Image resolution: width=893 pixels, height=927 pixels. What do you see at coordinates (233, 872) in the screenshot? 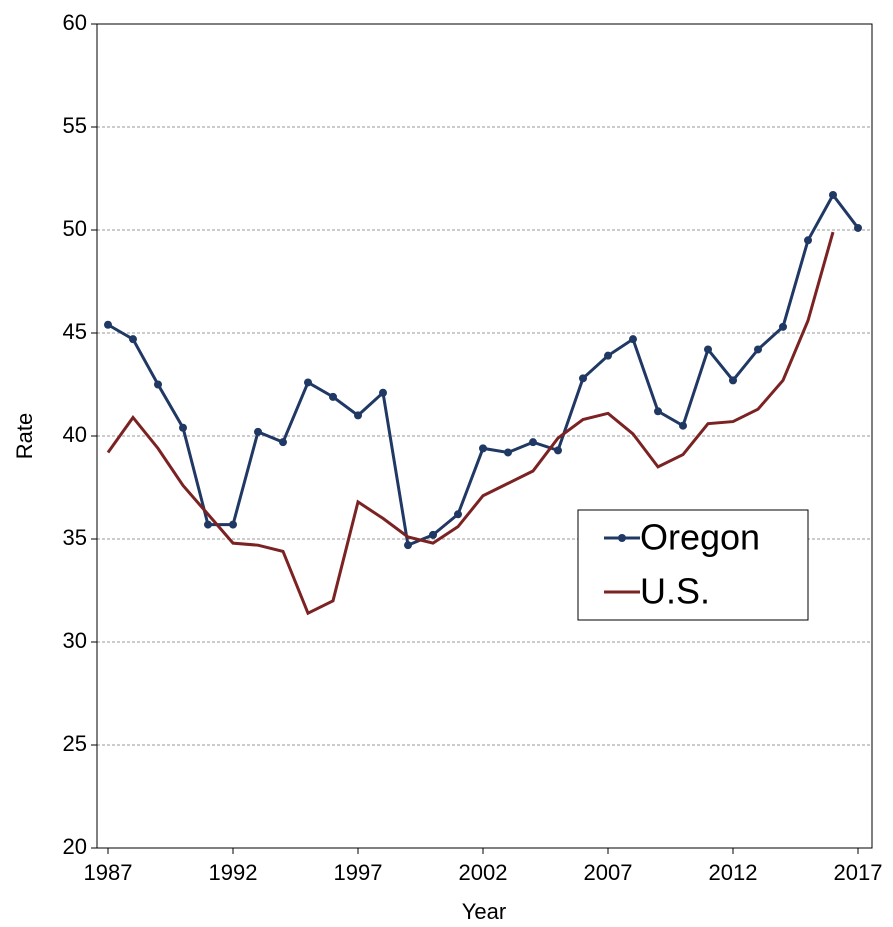
I see `x-tick-label: 1992` at bounding box center [233, 872].